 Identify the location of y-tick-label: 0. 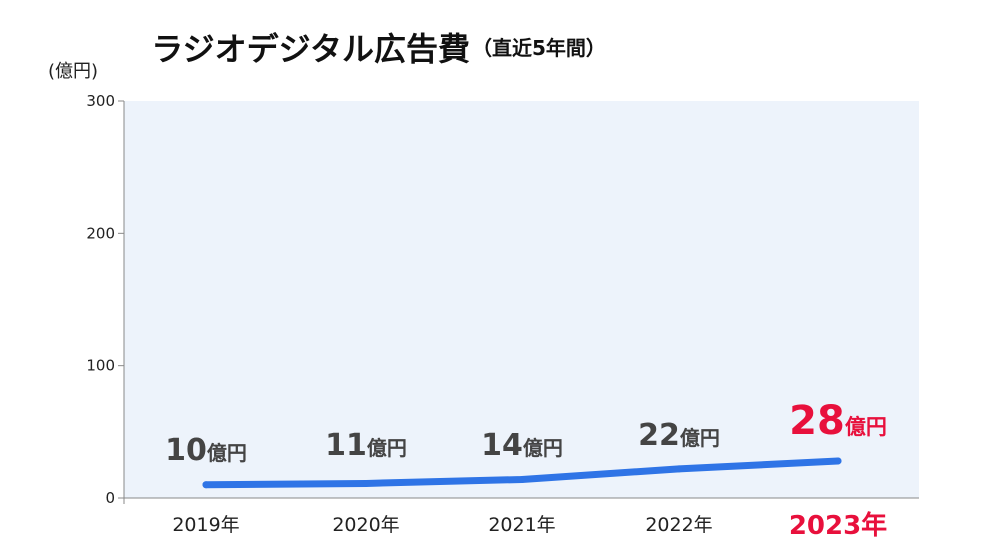
(110, 498).